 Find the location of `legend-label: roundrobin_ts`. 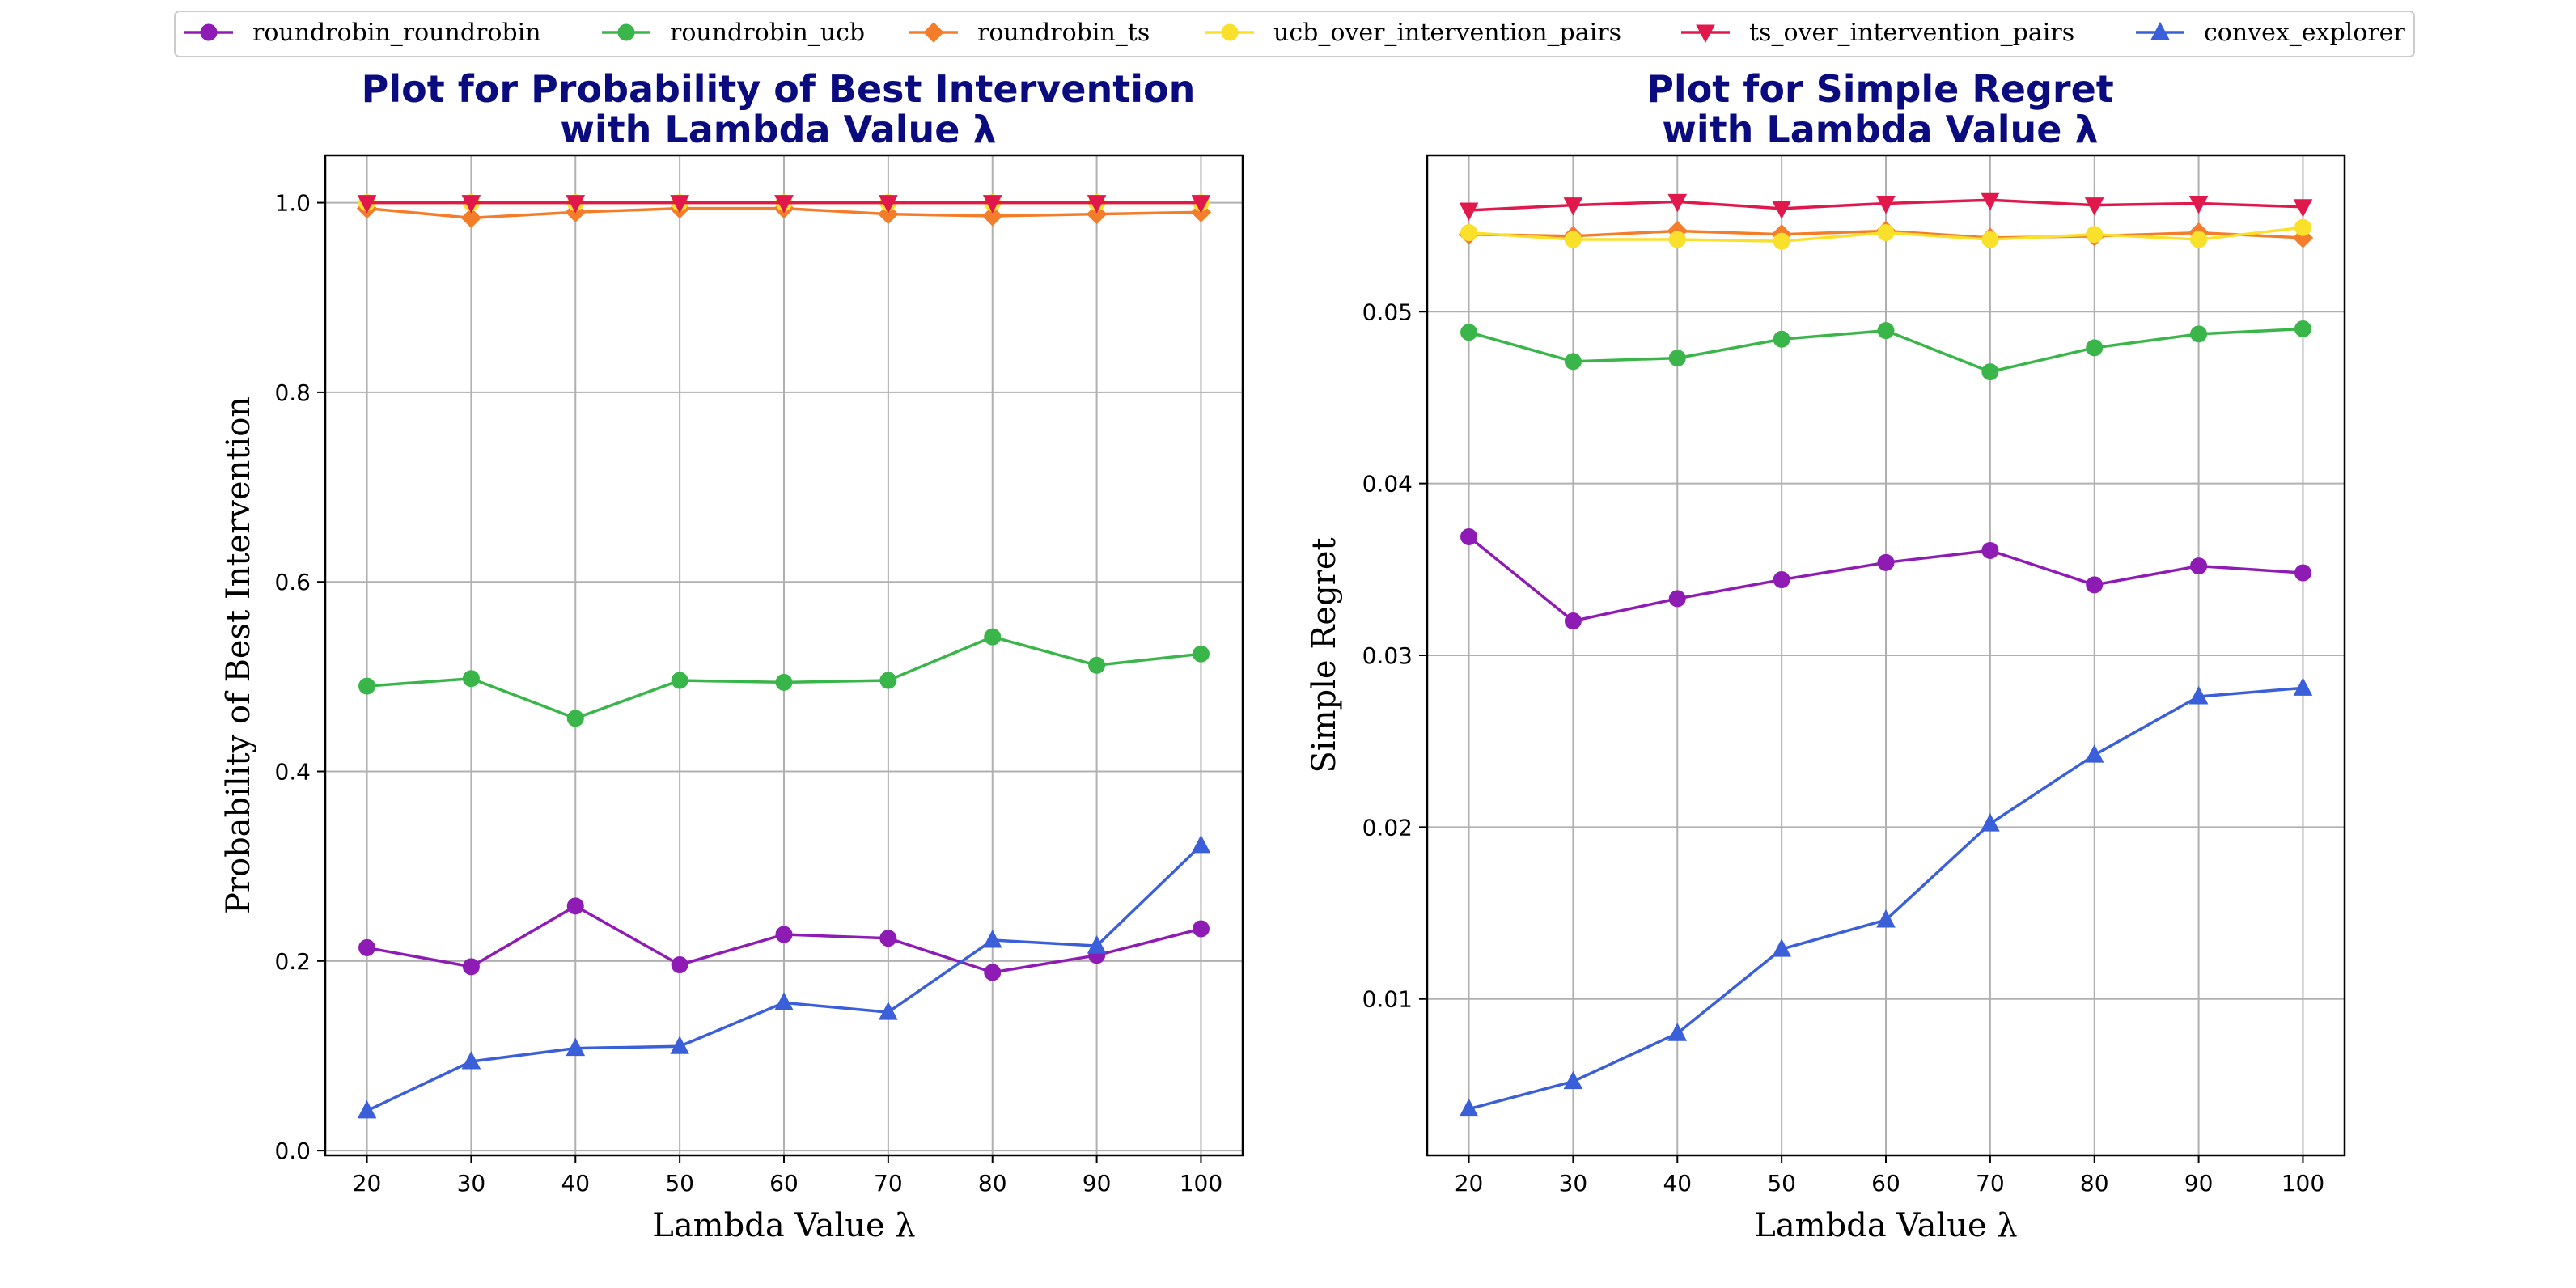

legend-label: roundrobin_ts is located at coordinates (1063, 33).